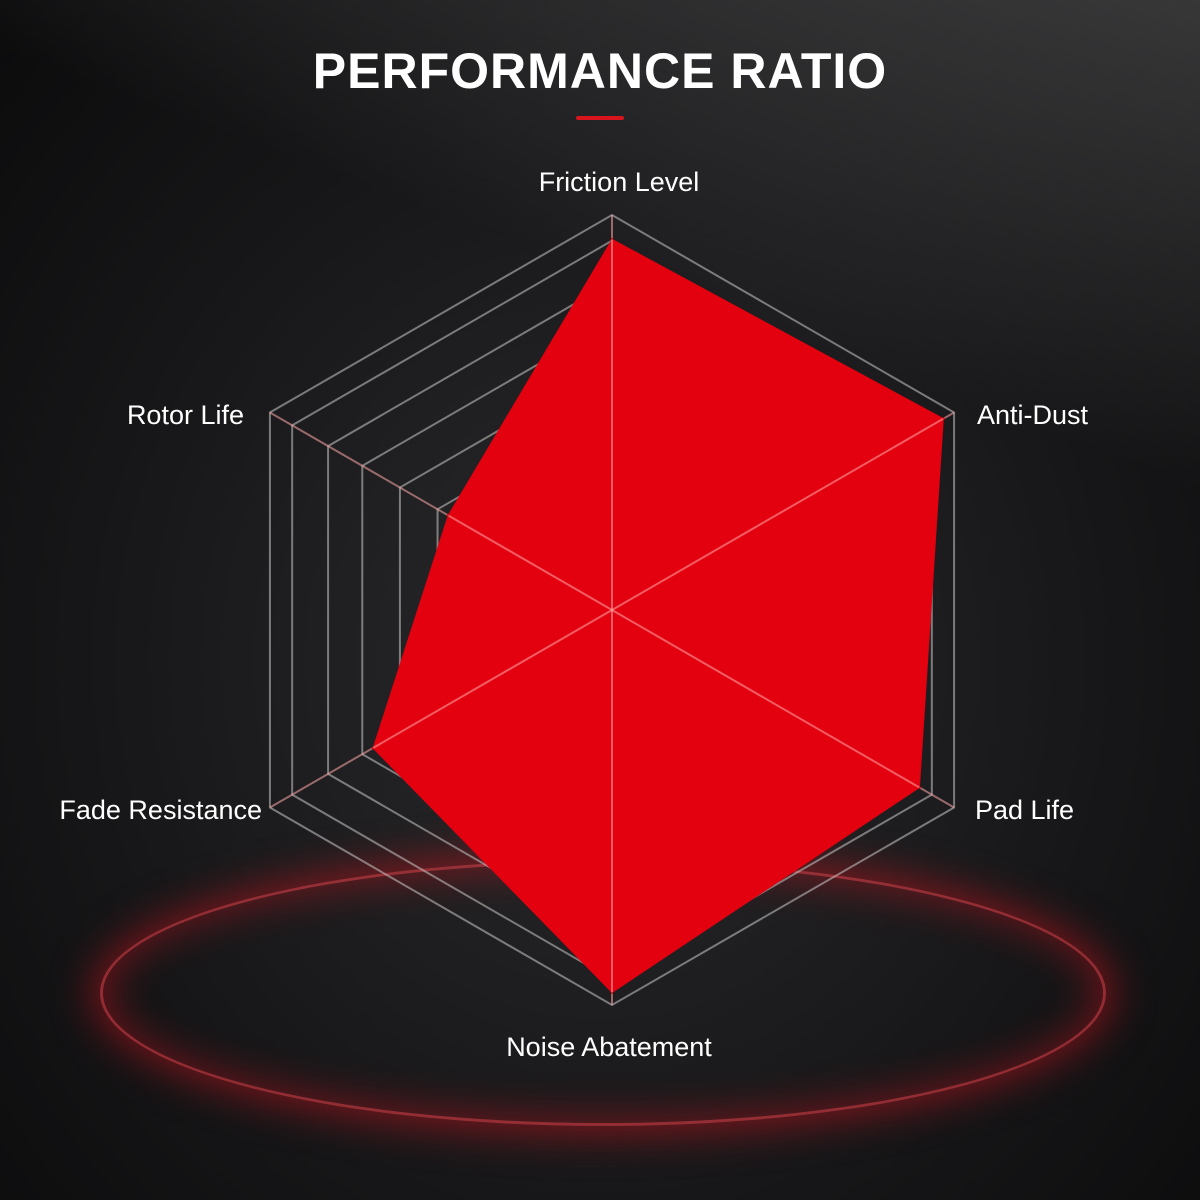 Image resolution: width=1200 pixels, height=1200 pixels. I want to click on axis-label-anti-dust: Anti-Dust, so click(1033, 415).